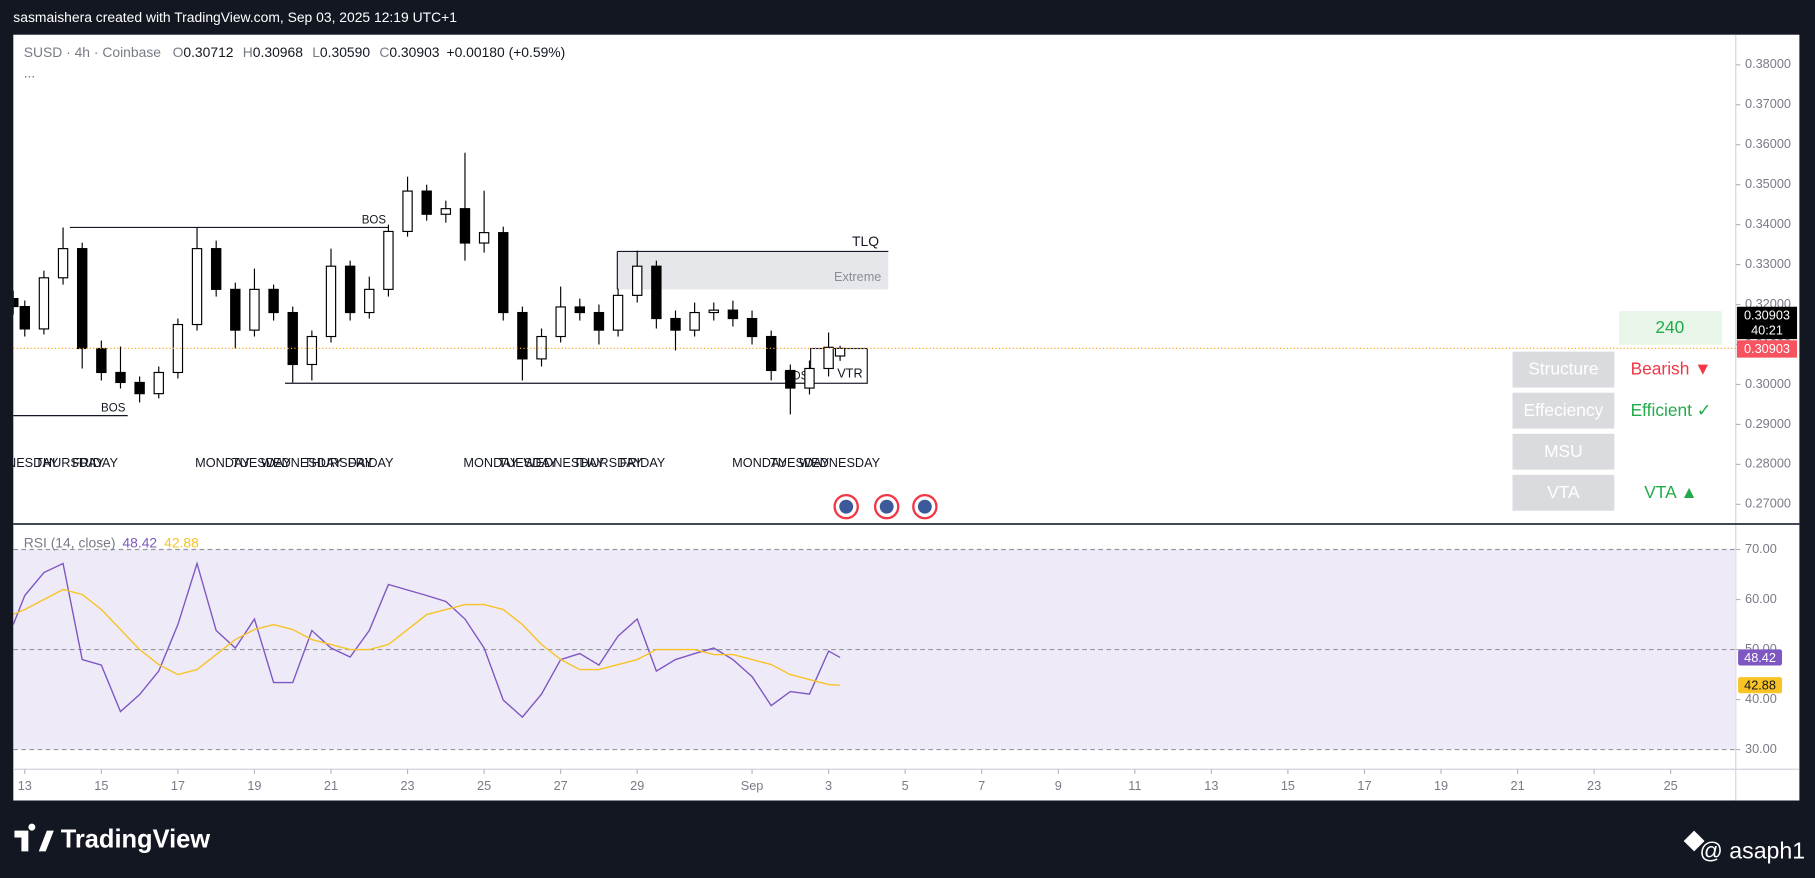  What do you see at coordinates (1768, 183) in the screenshot?
I see `y-tick-label: 0.35000` at bounding box center [1768, 183].